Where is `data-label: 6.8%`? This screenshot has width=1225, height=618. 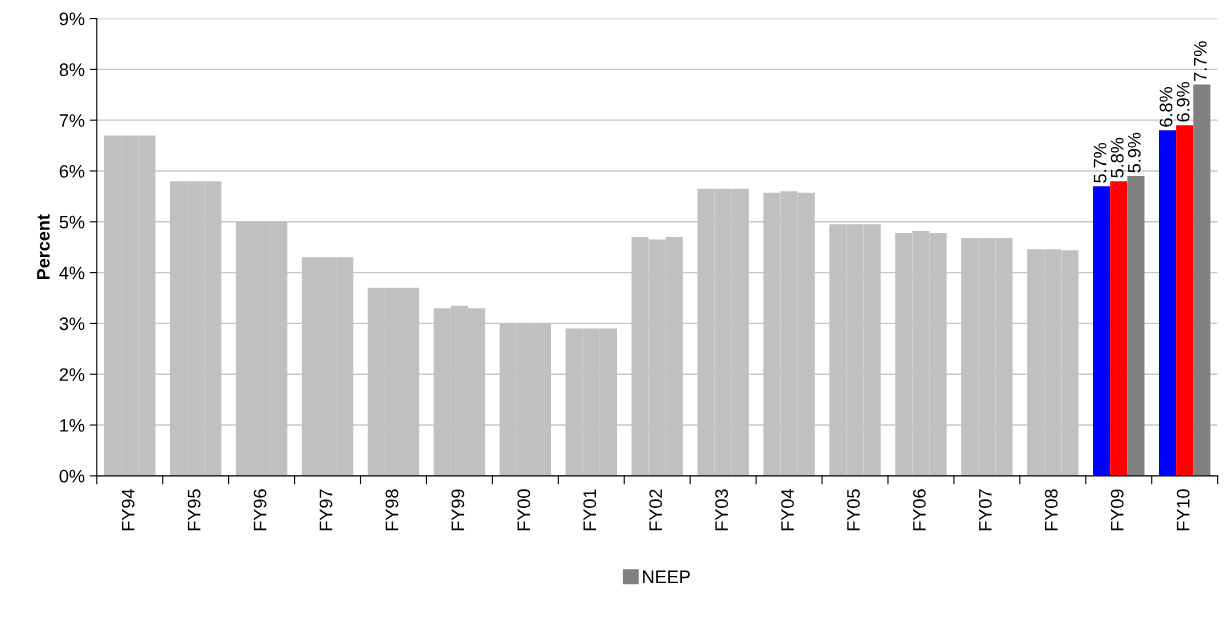
data-label: 6.8% is located at coordinates (1166, 107).